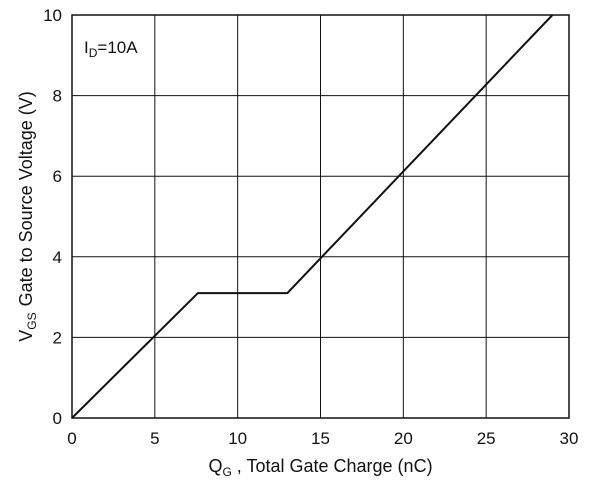 This screenshot has height=487, width=590. I want to click on y-tick-label: 4, so click(57, 257).